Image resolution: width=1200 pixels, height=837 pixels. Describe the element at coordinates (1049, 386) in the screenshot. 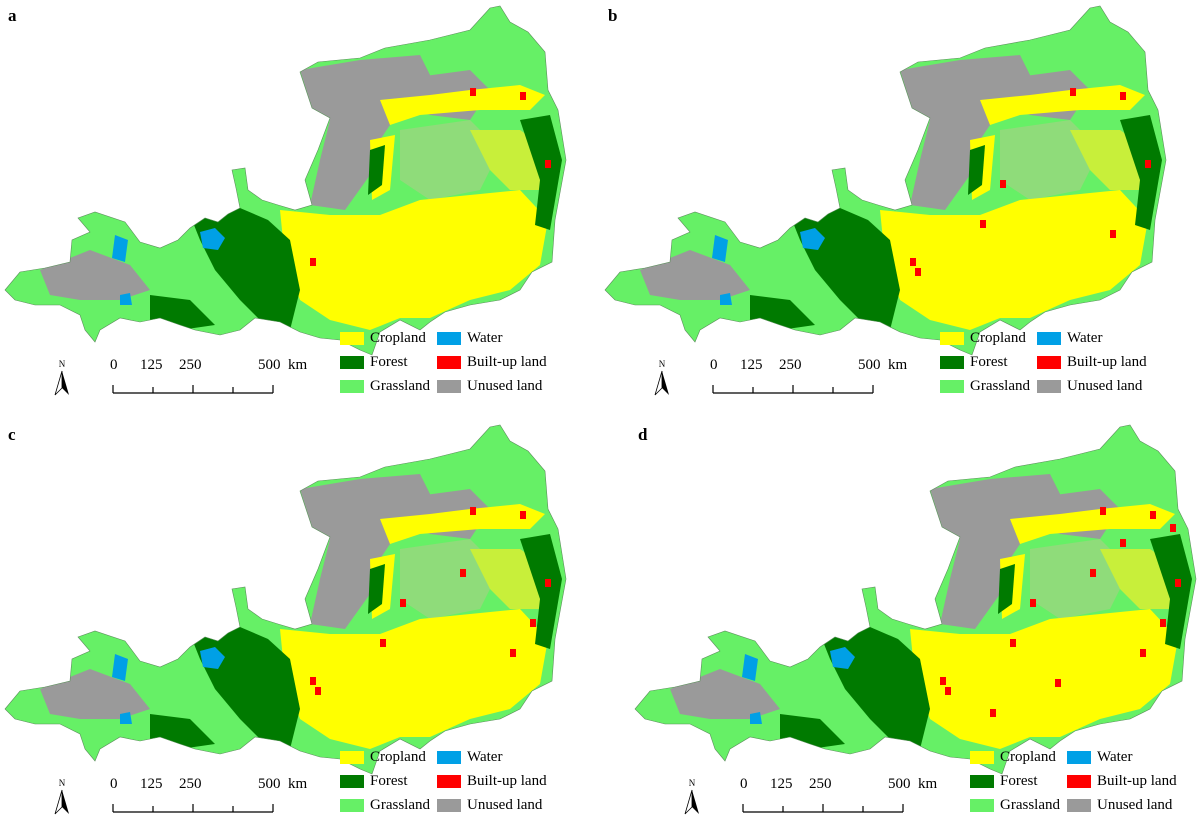

I see `unused-swatch` at that location.